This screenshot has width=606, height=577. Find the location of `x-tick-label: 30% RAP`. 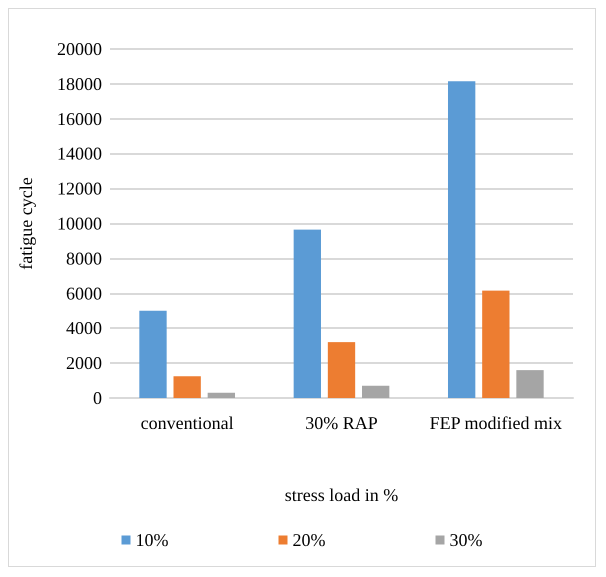

x-tick-label: 30% RAP is located at coordinates (341, 423).